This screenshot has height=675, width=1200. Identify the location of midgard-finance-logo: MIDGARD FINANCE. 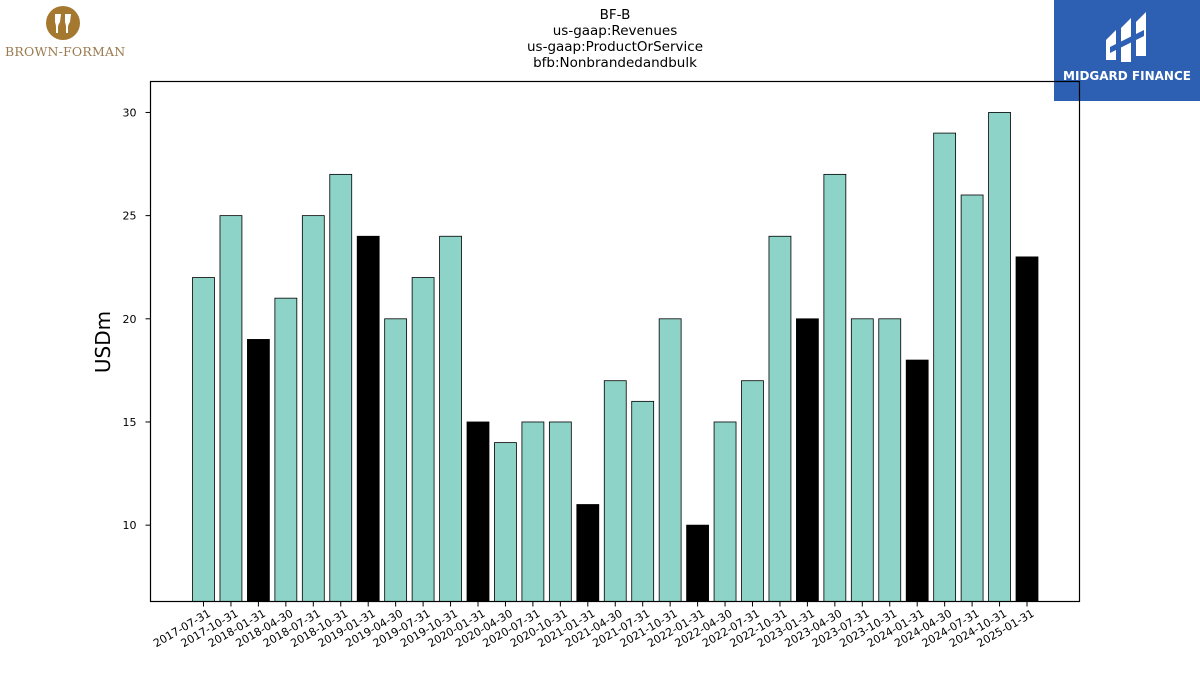
(1127, 50).